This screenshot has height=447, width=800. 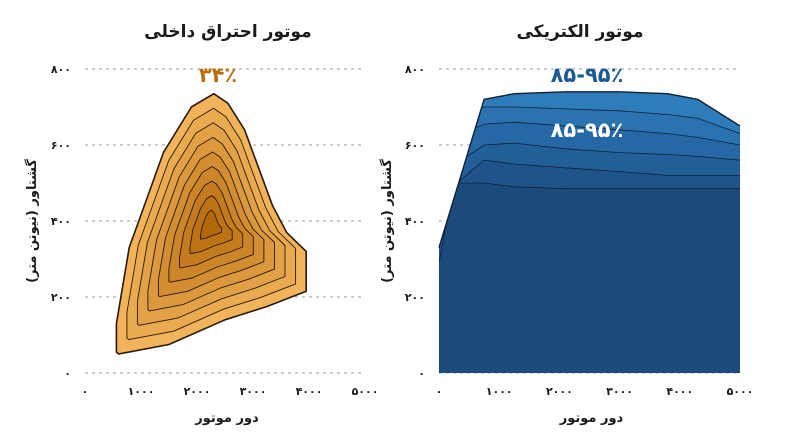 I want to click on chart-title: موتور احتراق داخلی, so click(x=227, y=32).